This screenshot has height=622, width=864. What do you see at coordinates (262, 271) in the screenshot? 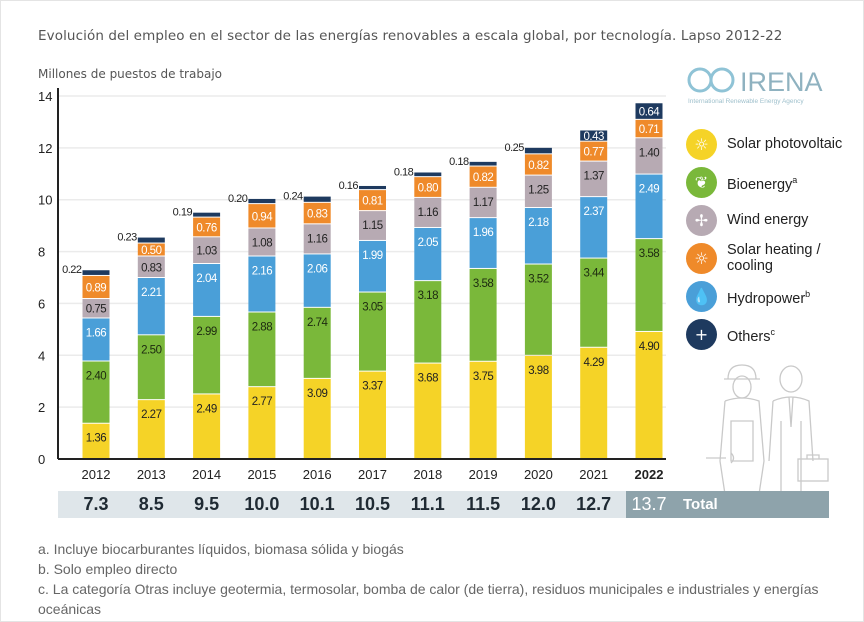
I see `data-label: 2.16` at bounding box center [262, 271].